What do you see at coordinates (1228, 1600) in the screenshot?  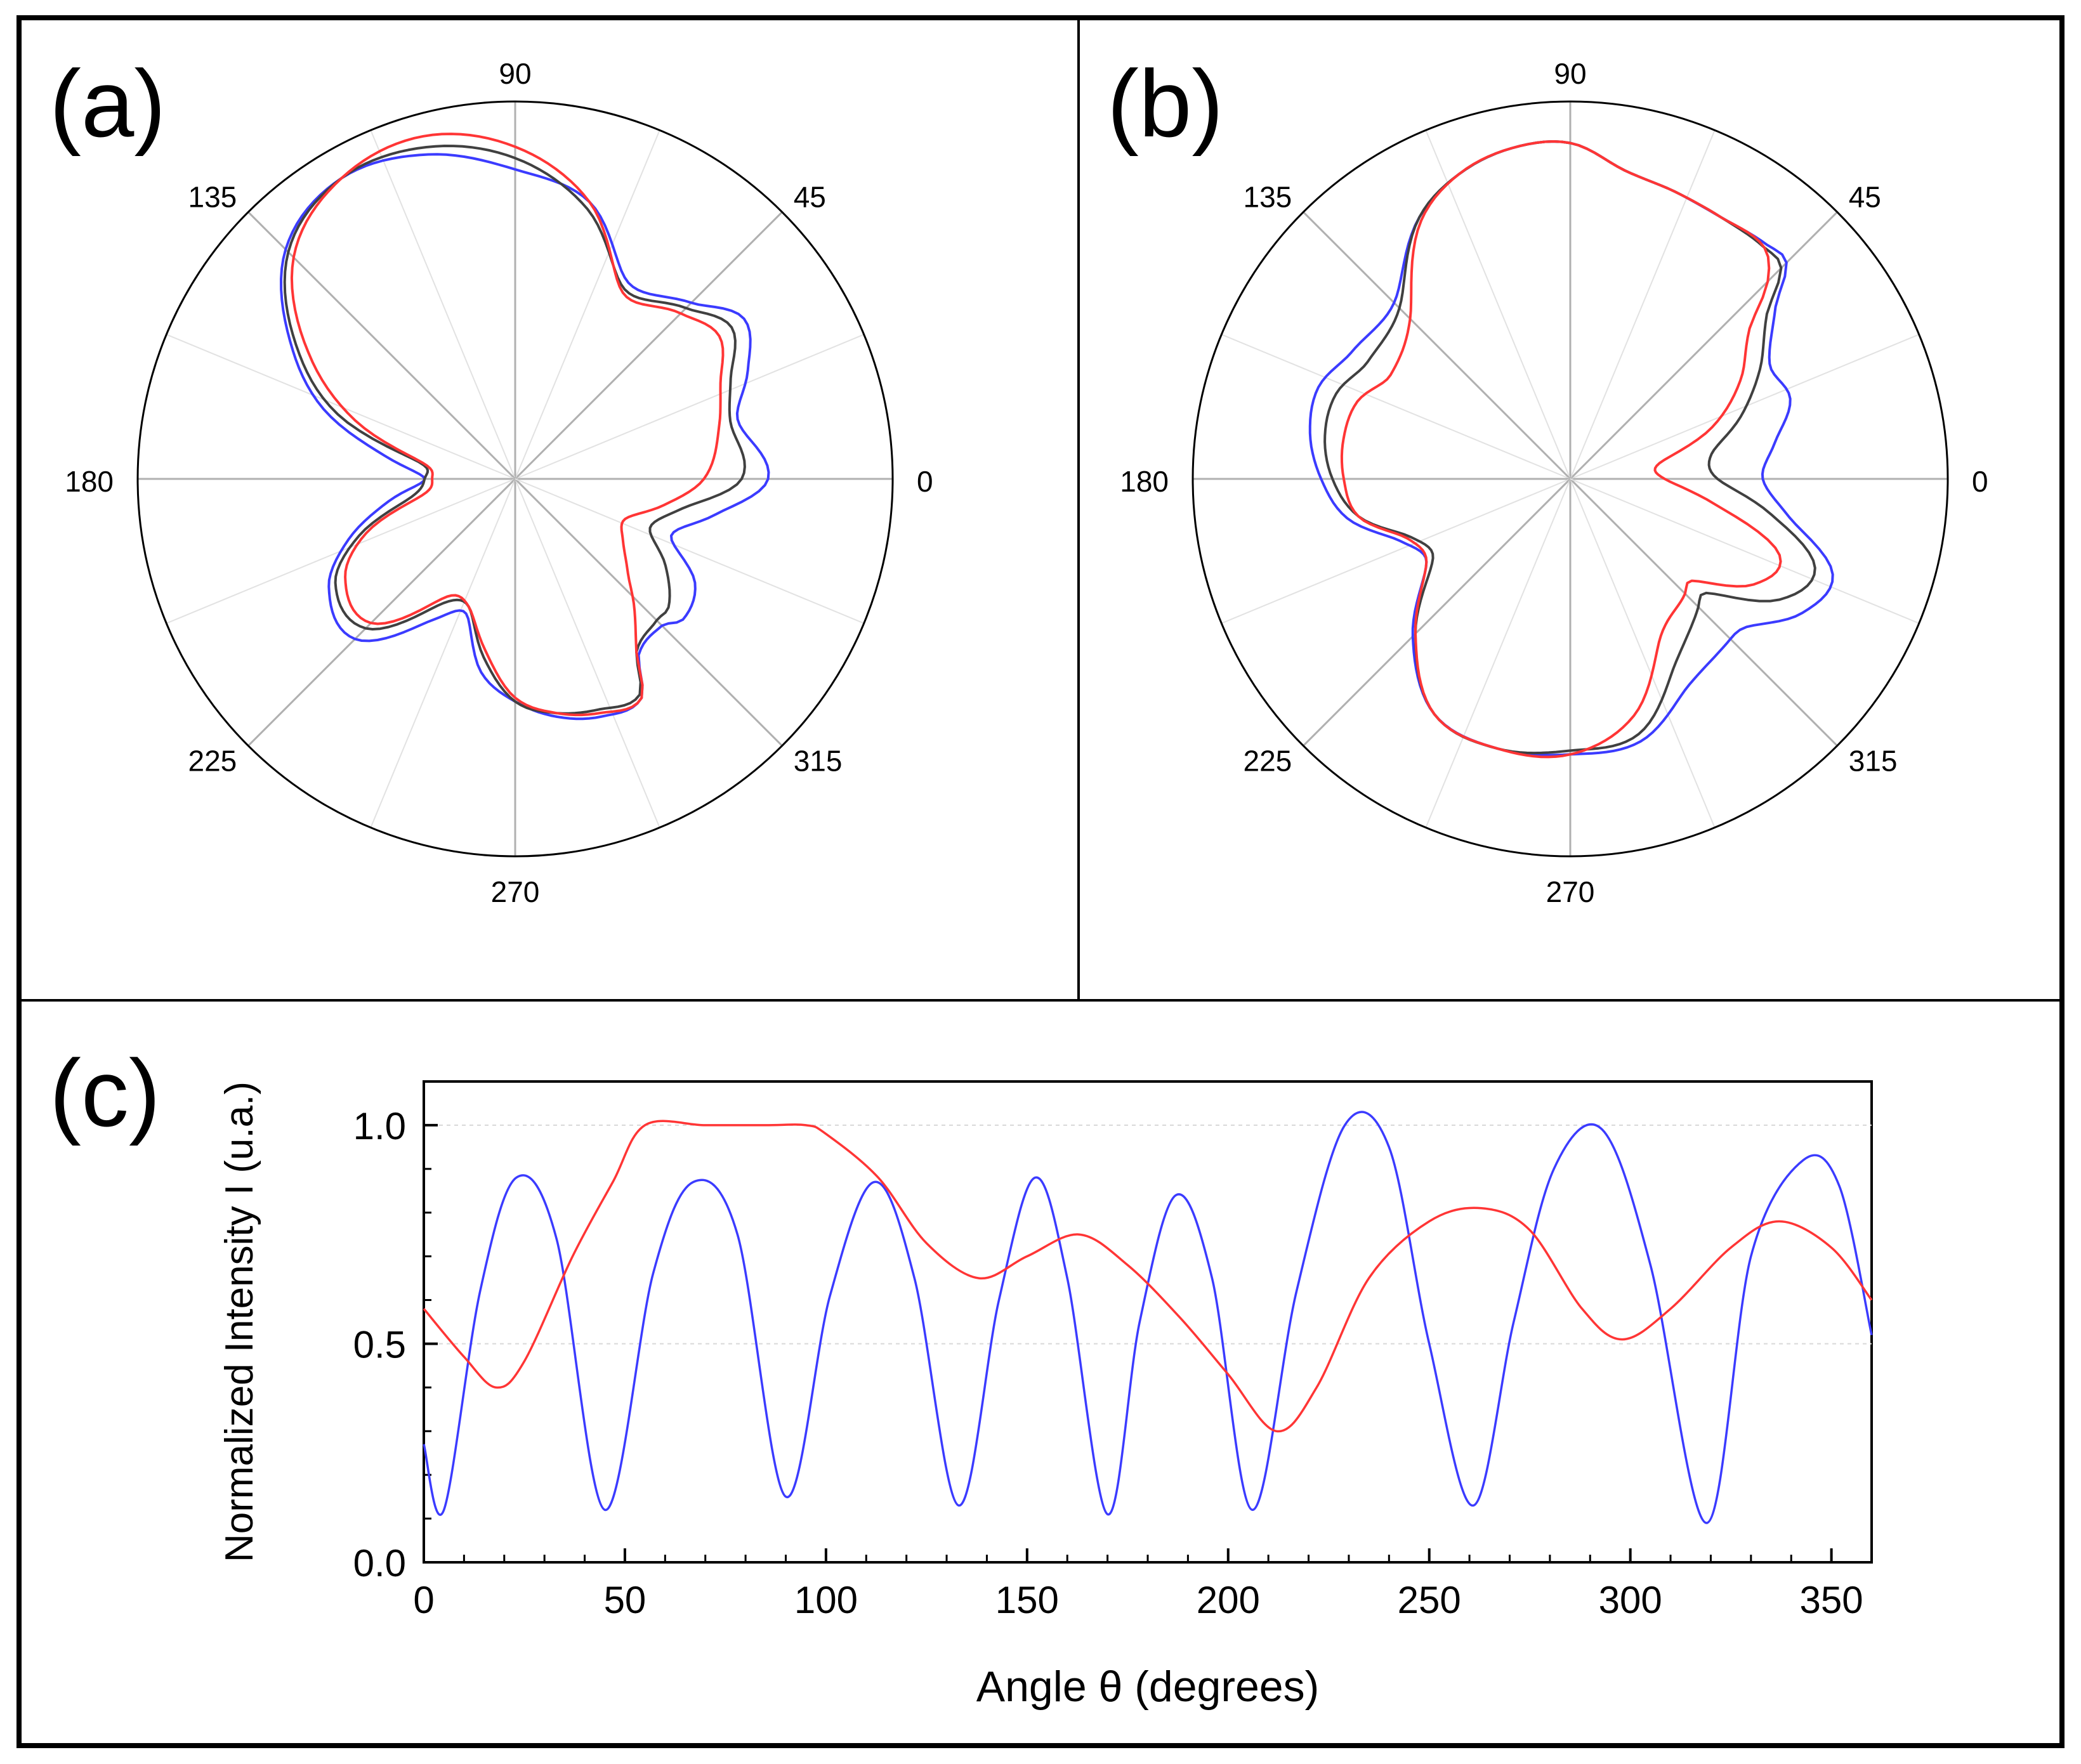 I see `x-tick-label: 200` at bounding box center [1228, 1600].